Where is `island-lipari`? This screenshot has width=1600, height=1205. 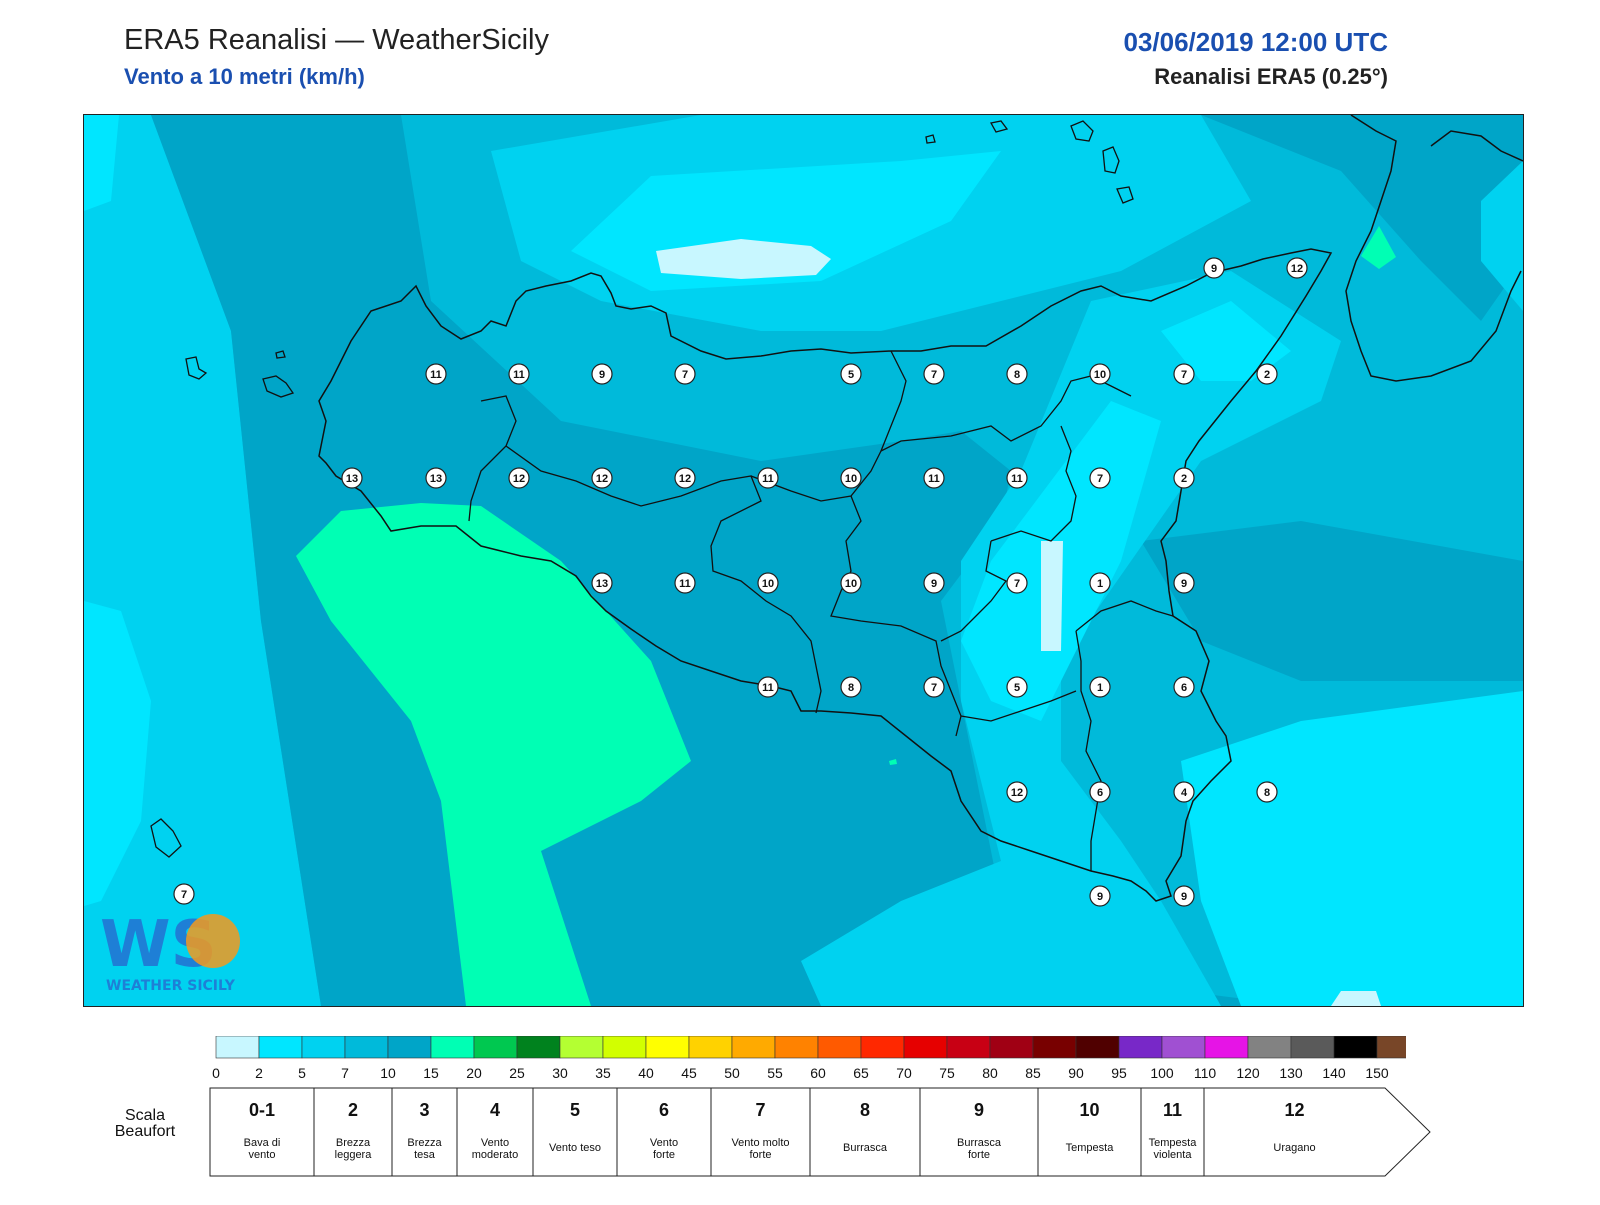 island-lipari is located at coordinates (1111, 160).